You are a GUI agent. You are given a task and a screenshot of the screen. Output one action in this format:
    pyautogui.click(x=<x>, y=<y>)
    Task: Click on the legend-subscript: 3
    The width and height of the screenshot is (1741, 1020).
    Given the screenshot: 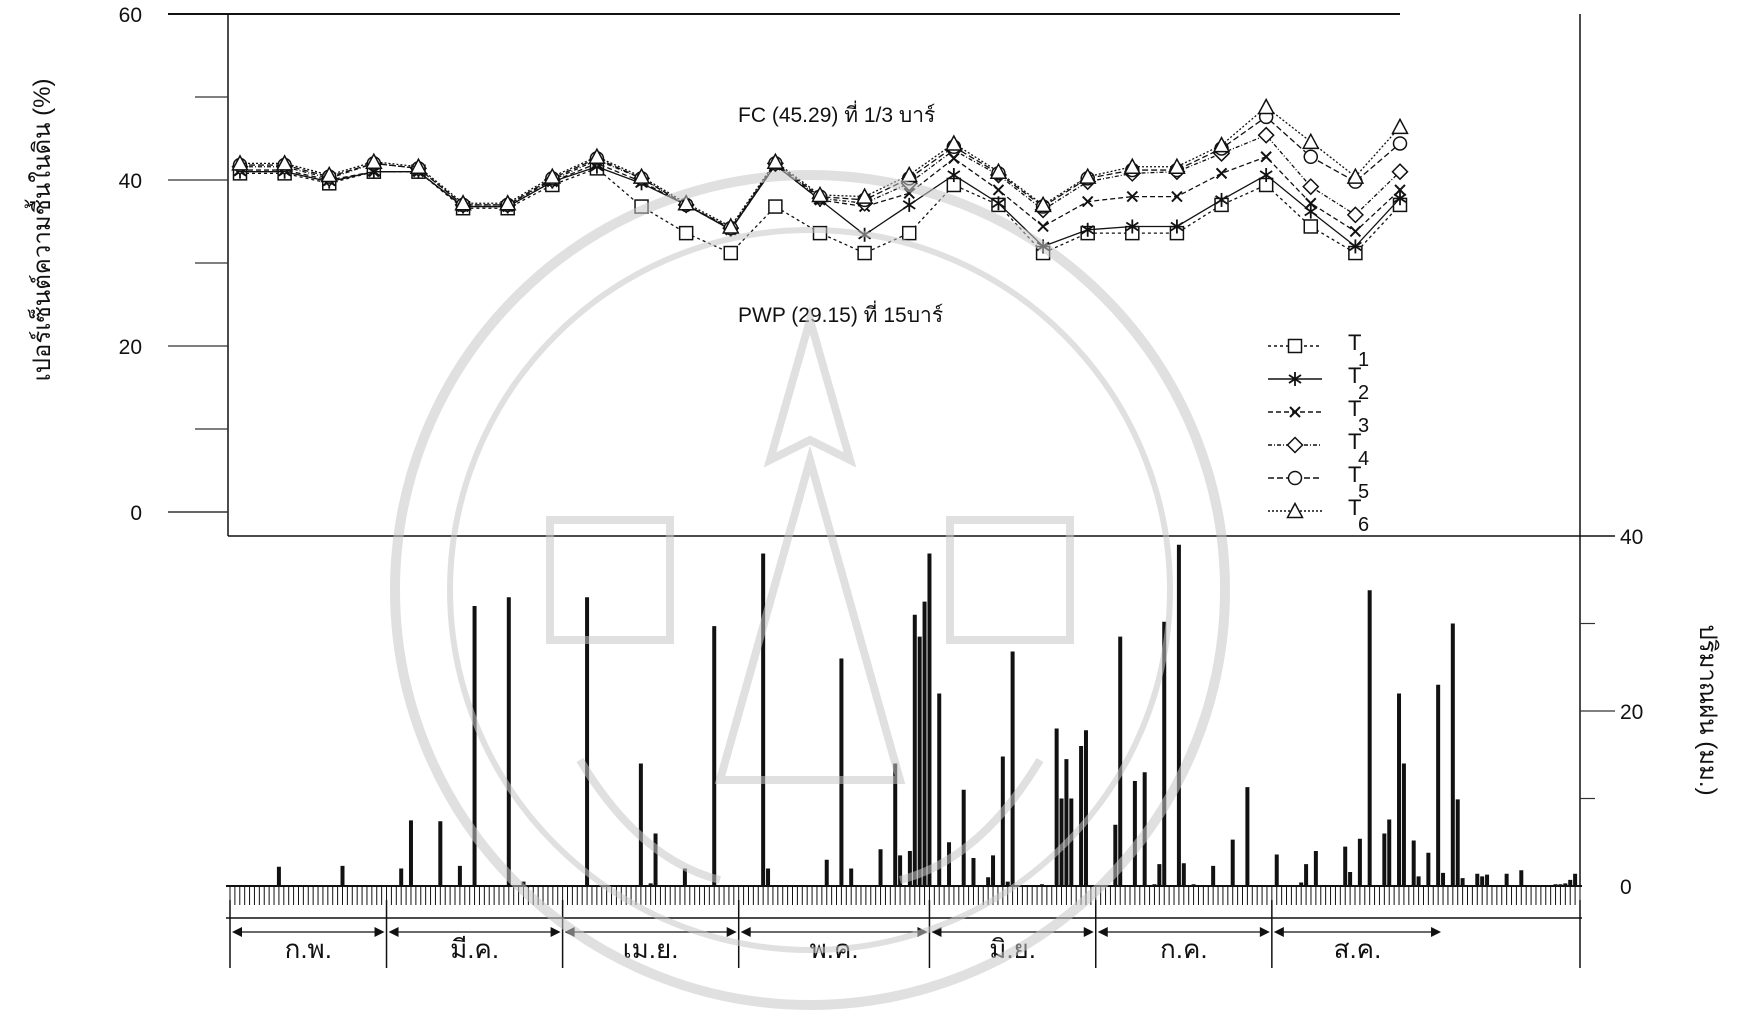 What is the action you would take?
    pyautogui.click(x=1363, y=426)
    